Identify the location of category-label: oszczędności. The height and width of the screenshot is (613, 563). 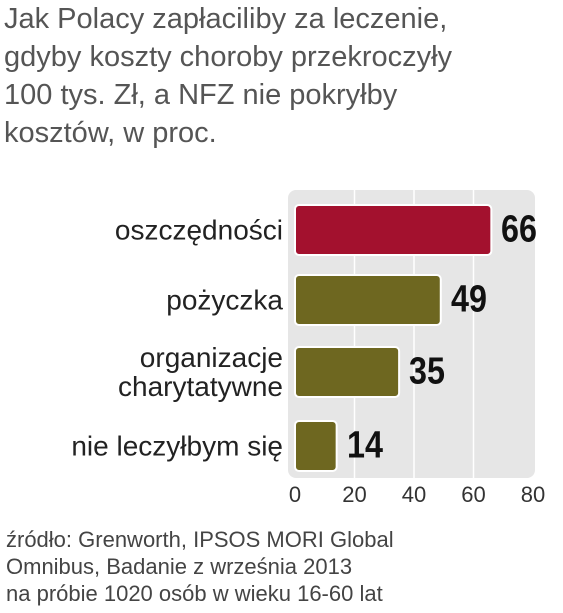
(198, 230).